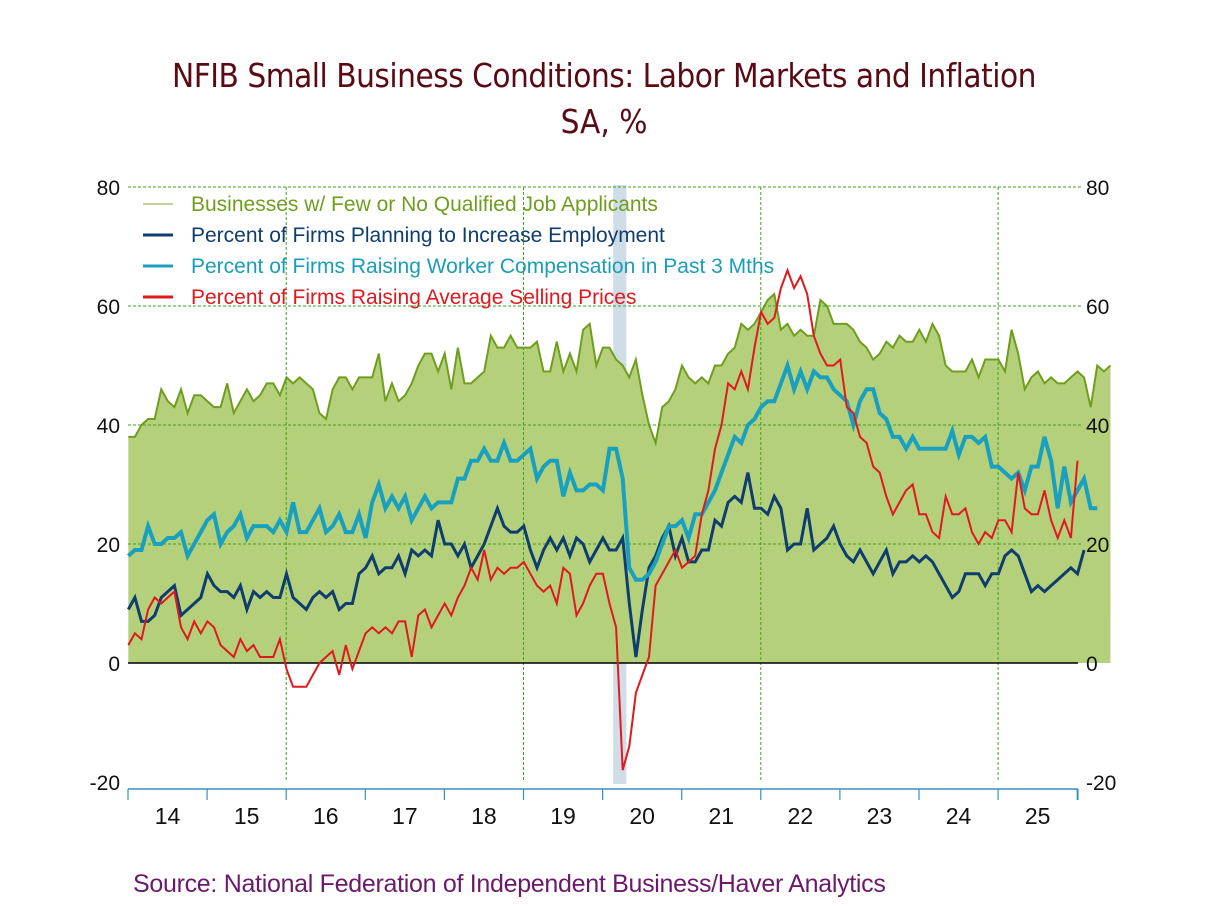 The image size is (1208, 906). Describe the element at coordinates (1097, 188) in the screenshot. I see `y-tick-label-right: 80` at that location.